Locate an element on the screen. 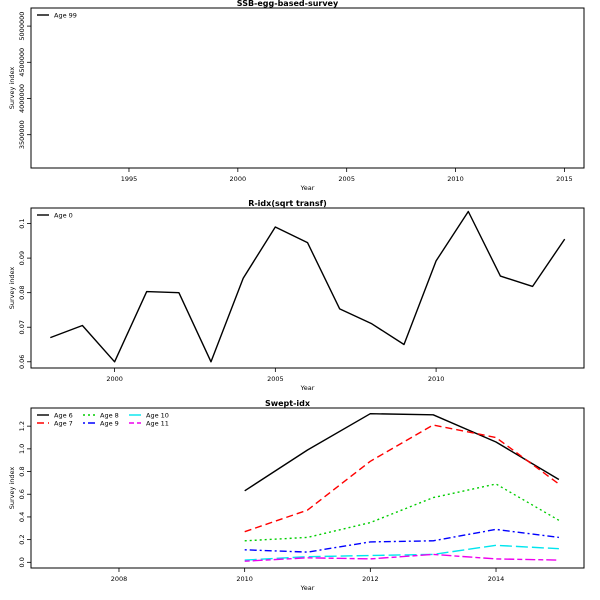 This screenshot has height=600, width=600. y-tick-label: 0.09 is located at coordinates (22, 258).